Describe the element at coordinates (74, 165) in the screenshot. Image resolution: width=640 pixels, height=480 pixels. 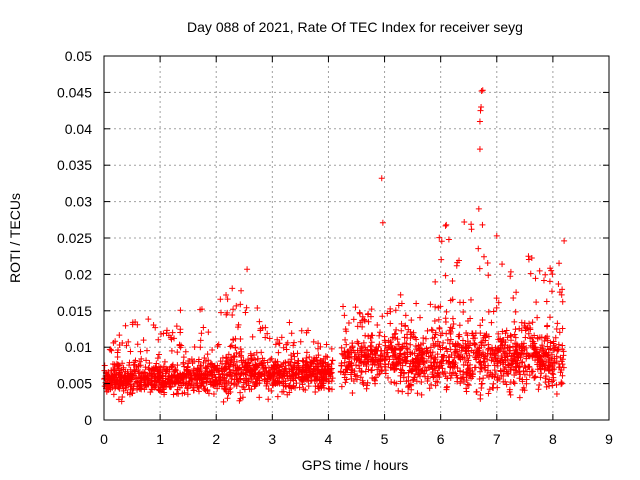
I see `y-tick-label: 0.035` at that location.